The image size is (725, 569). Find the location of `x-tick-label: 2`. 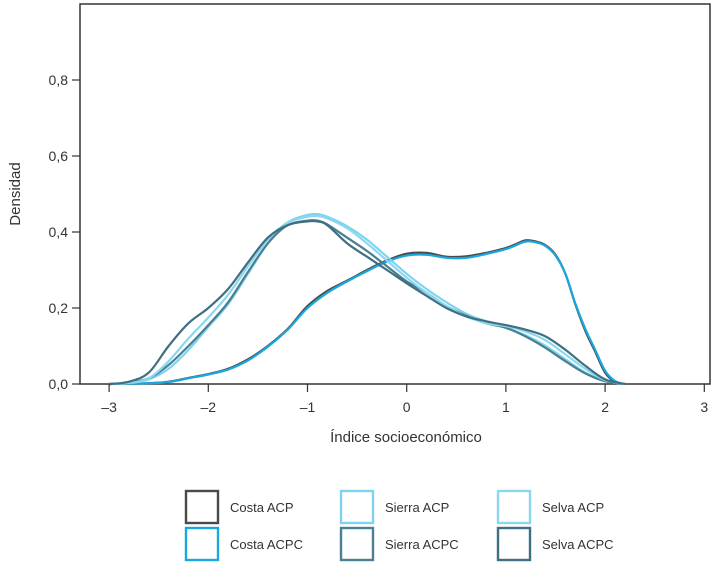

x-tick-label: 2 is located at coordinates (605, 407).